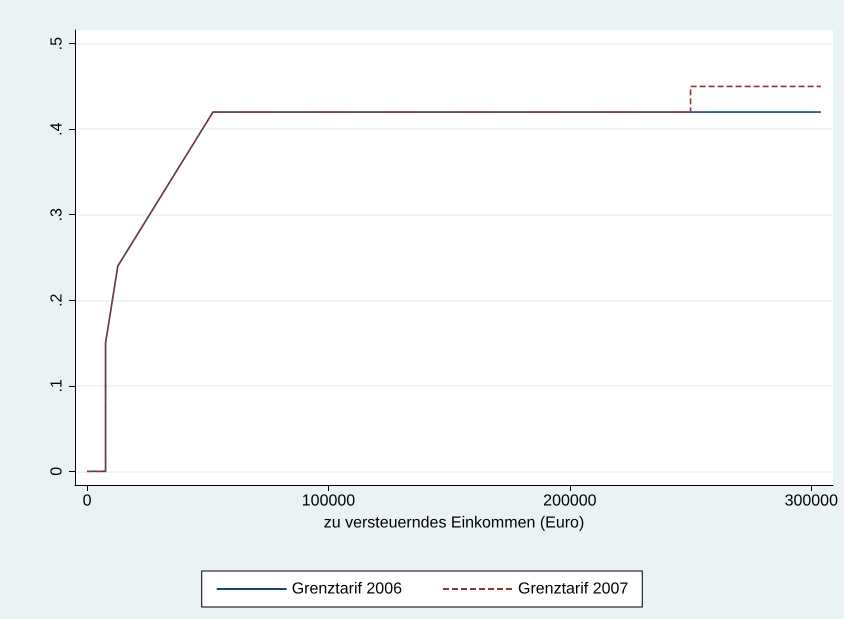 The image size is (844, 619). What do you see at coordinates (347, 589) in the screenshot?
I see `legend-label: Grenztarif 2006` at bounding box center [347, 589].